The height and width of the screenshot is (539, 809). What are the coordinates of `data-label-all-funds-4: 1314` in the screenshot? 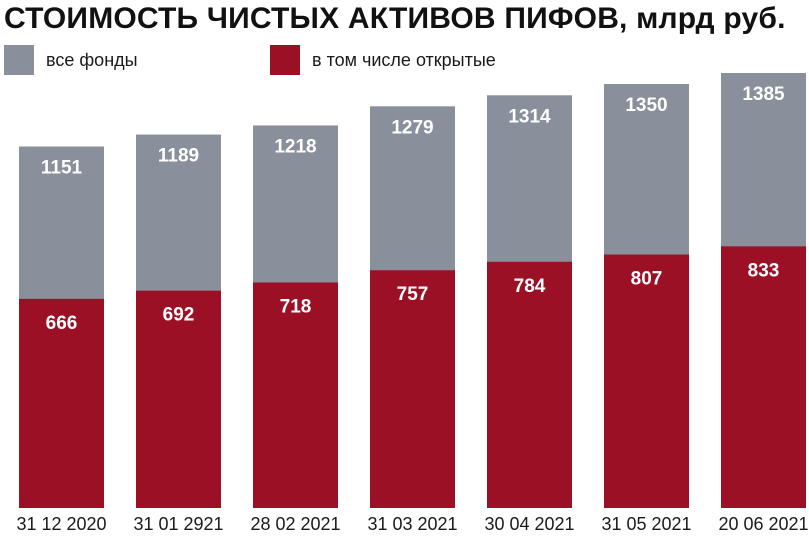 It's located at (529, 116).